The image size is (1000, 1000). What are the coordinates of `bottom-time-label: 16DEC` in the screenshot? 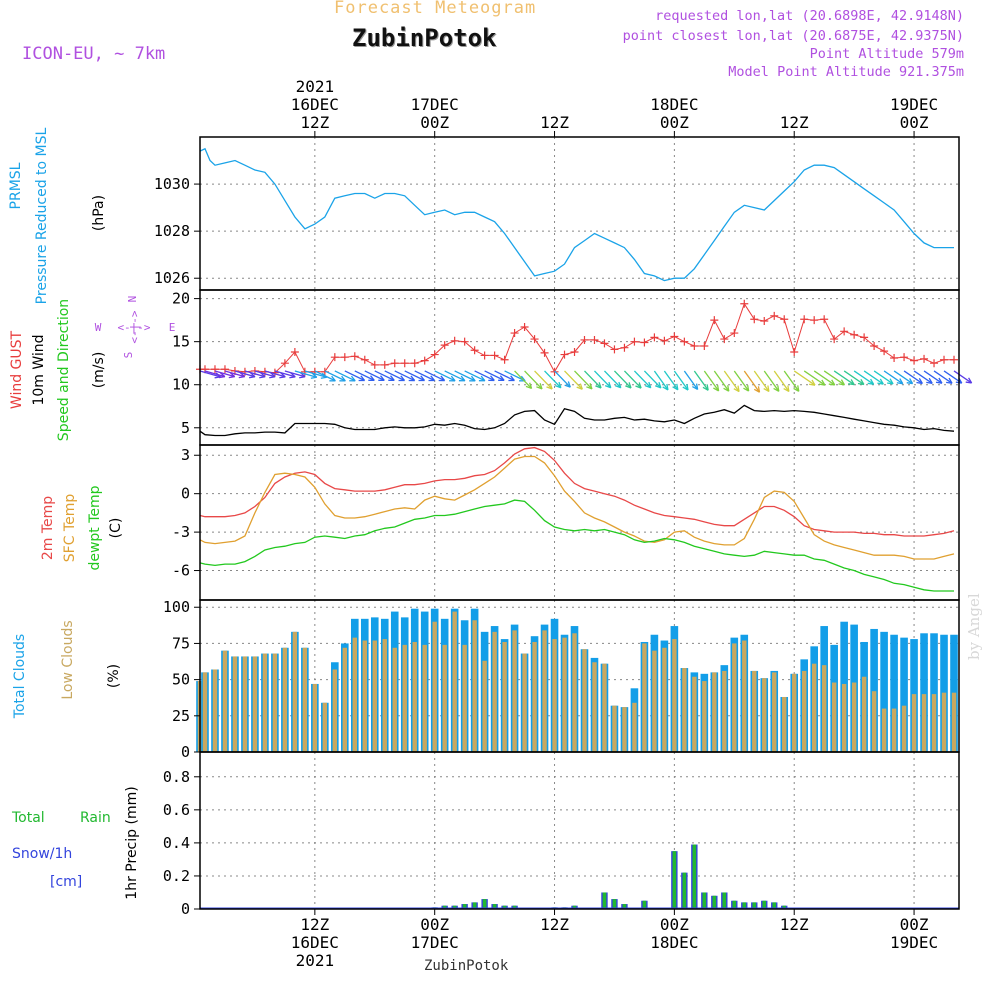 It's located at (315, 942).